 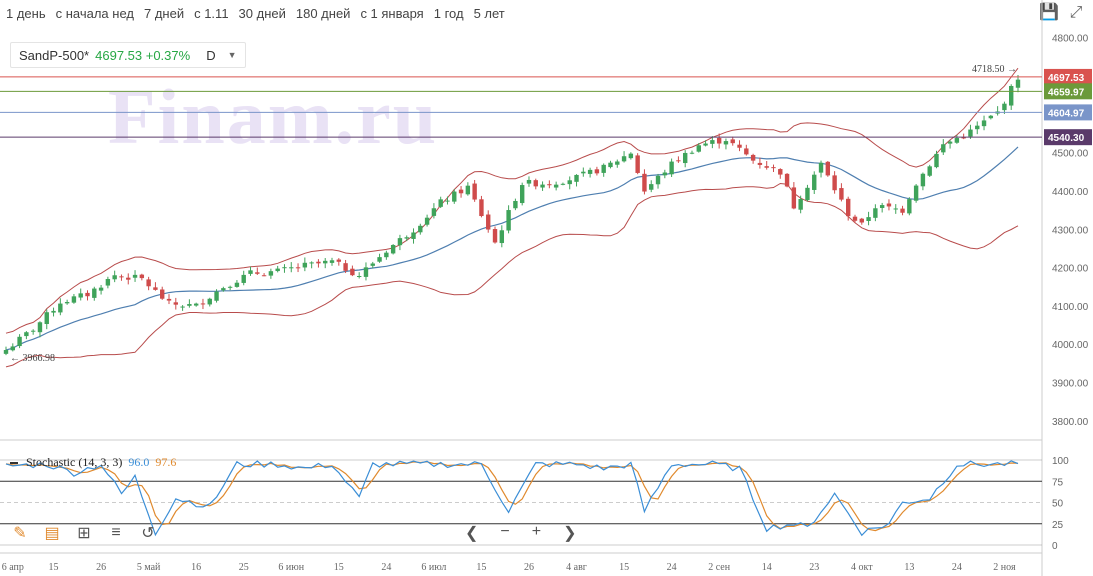 I want to click on price-line-label: 4604.97, so click(x=1066, y=113).